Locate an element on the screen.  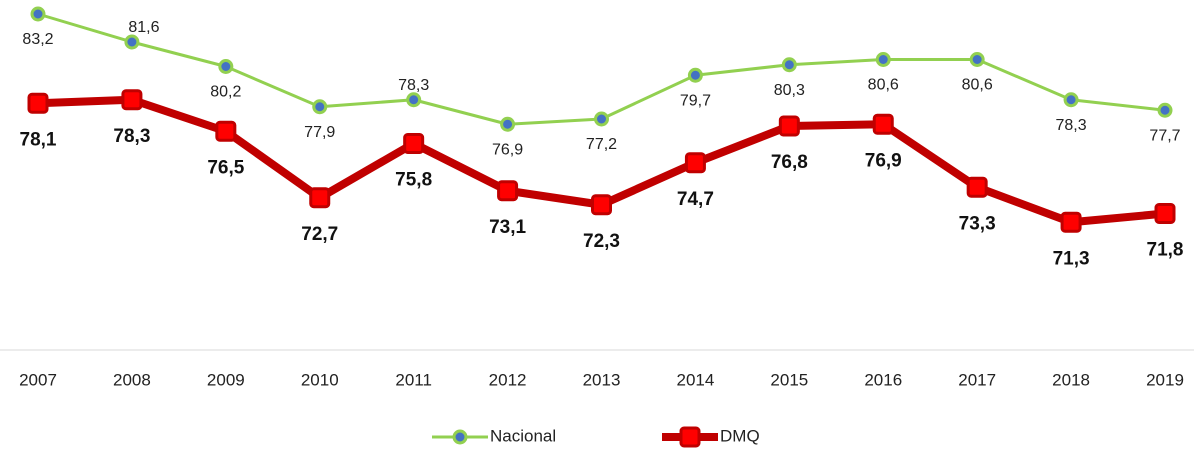
x-tick-label: 2010 is located at coordinates (320, 379).